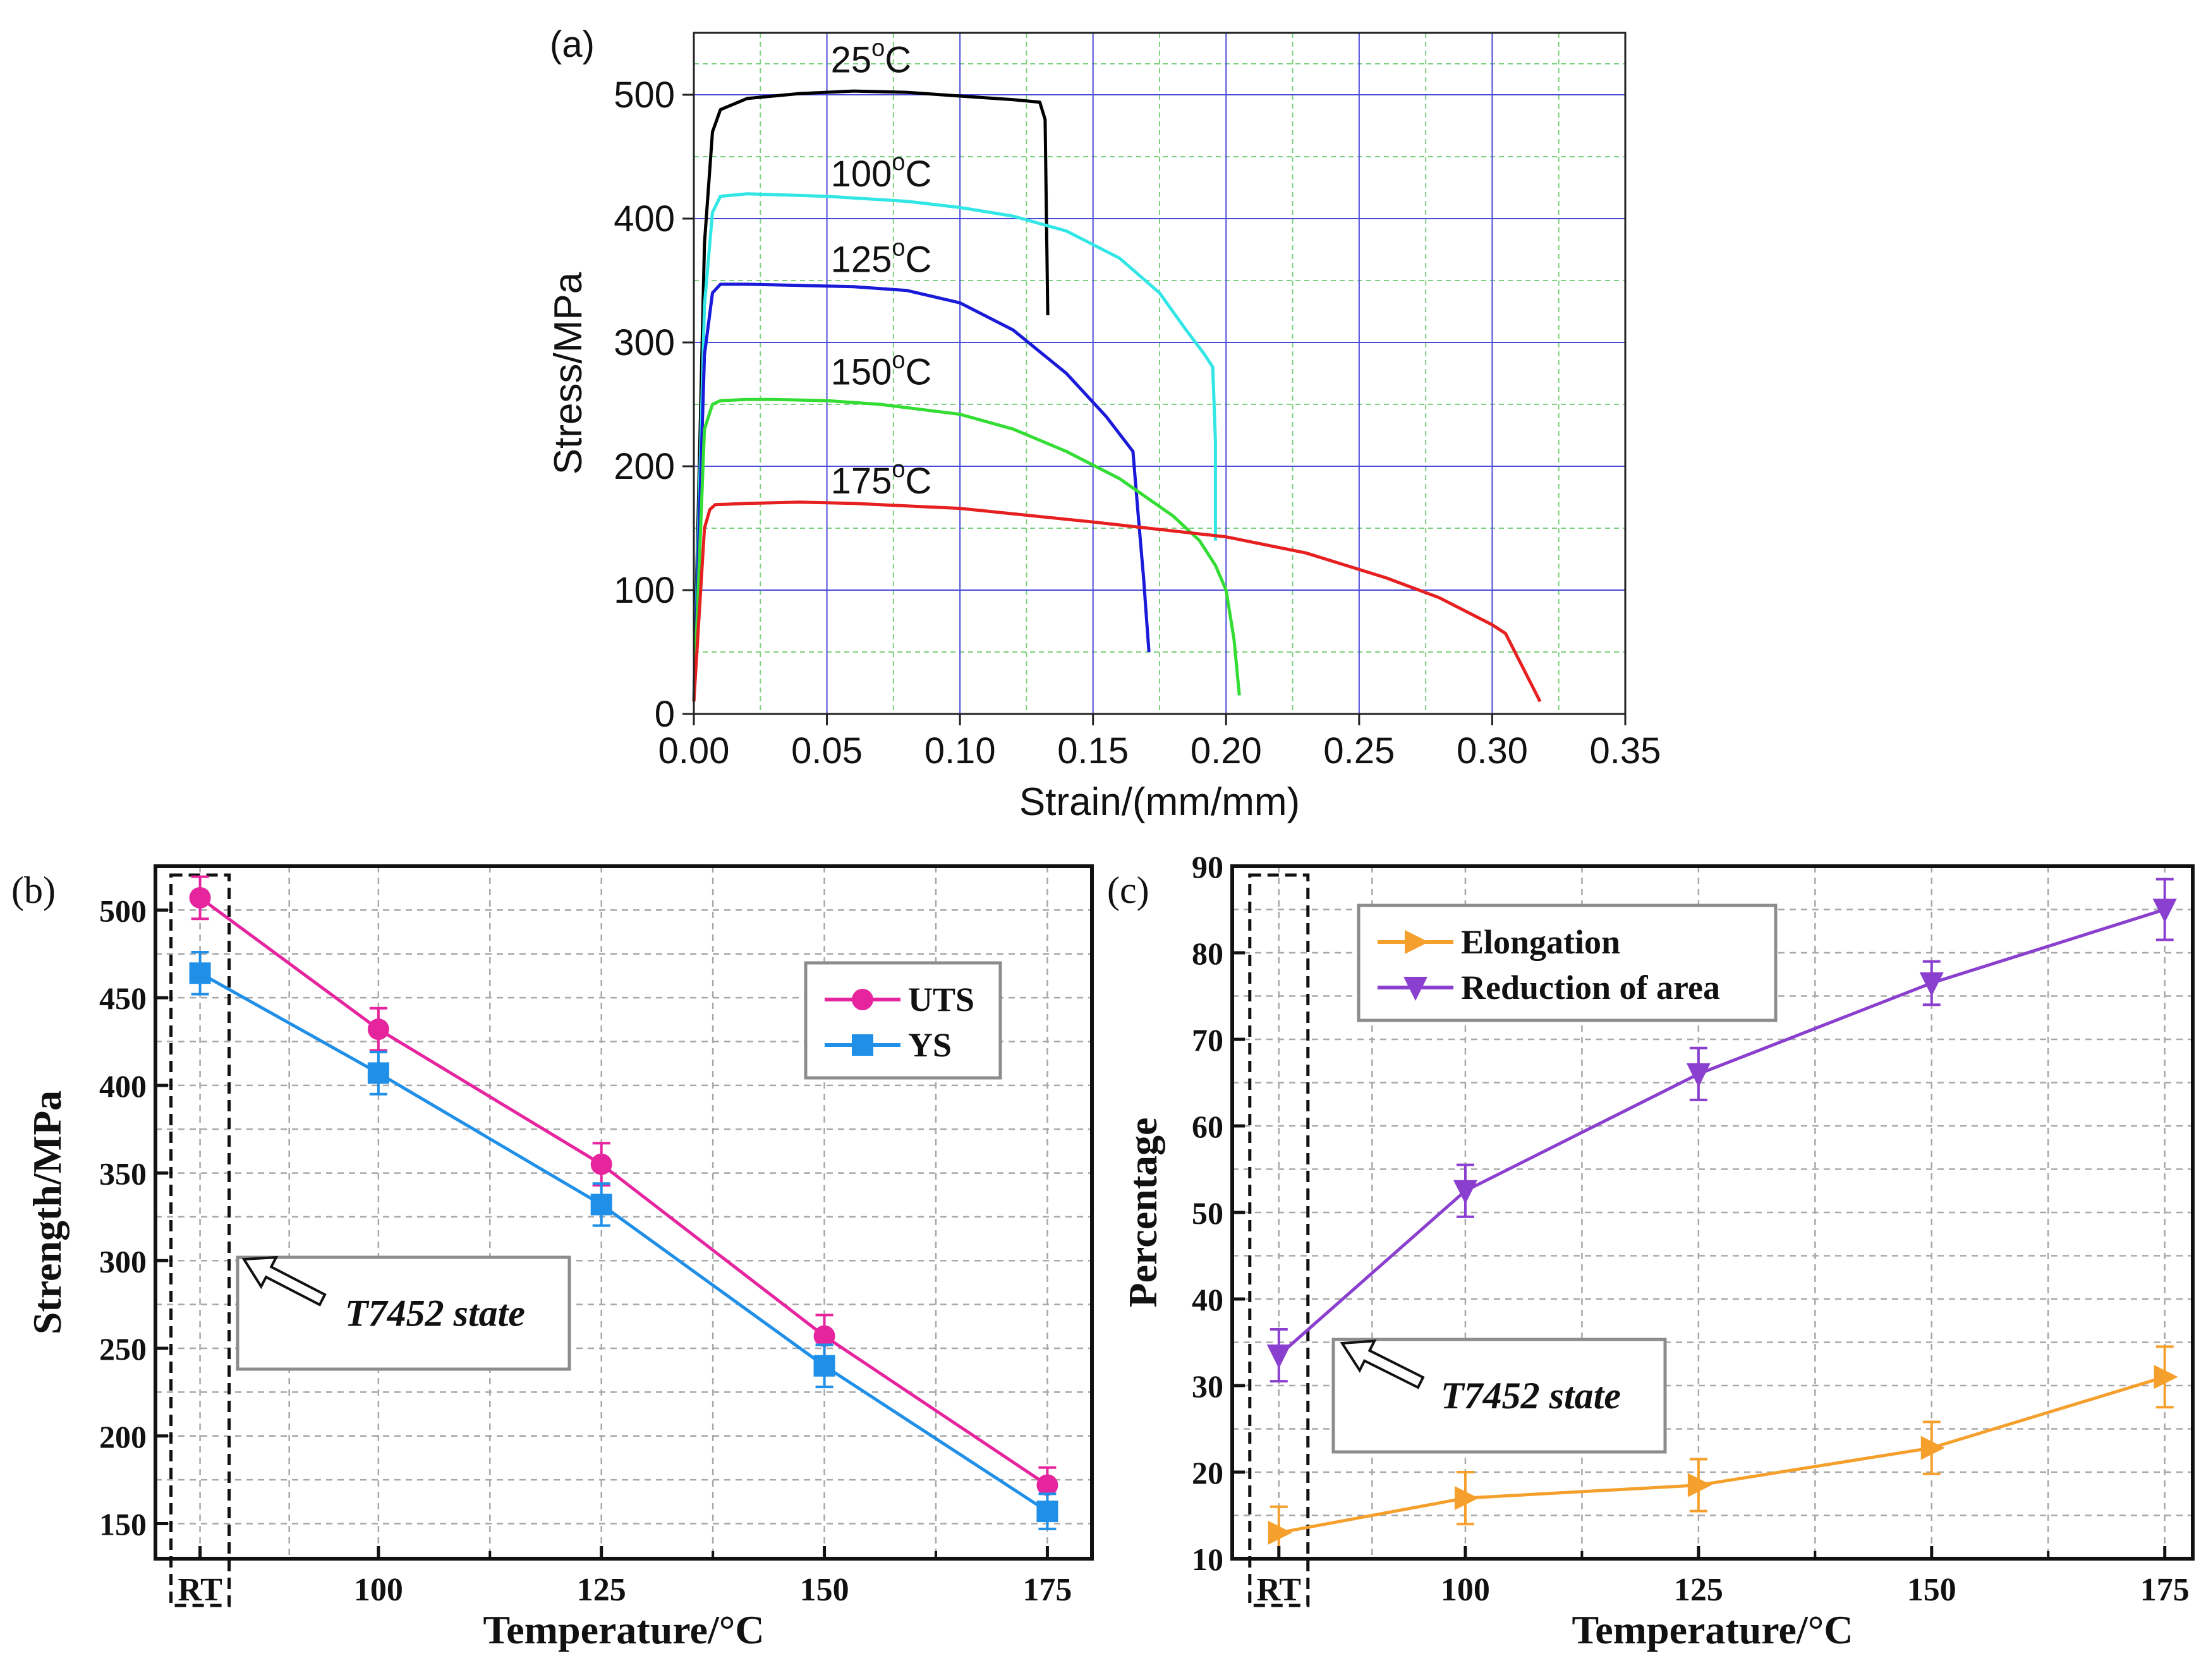  I want to click on y-tick-label: 100, so click(644, 590).